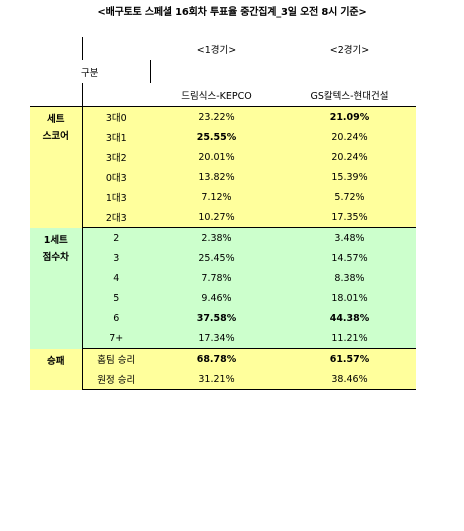  Describe the element at coordinates (349, 197) in the screenshot. I see `game2-value: 5.72%` at that location.